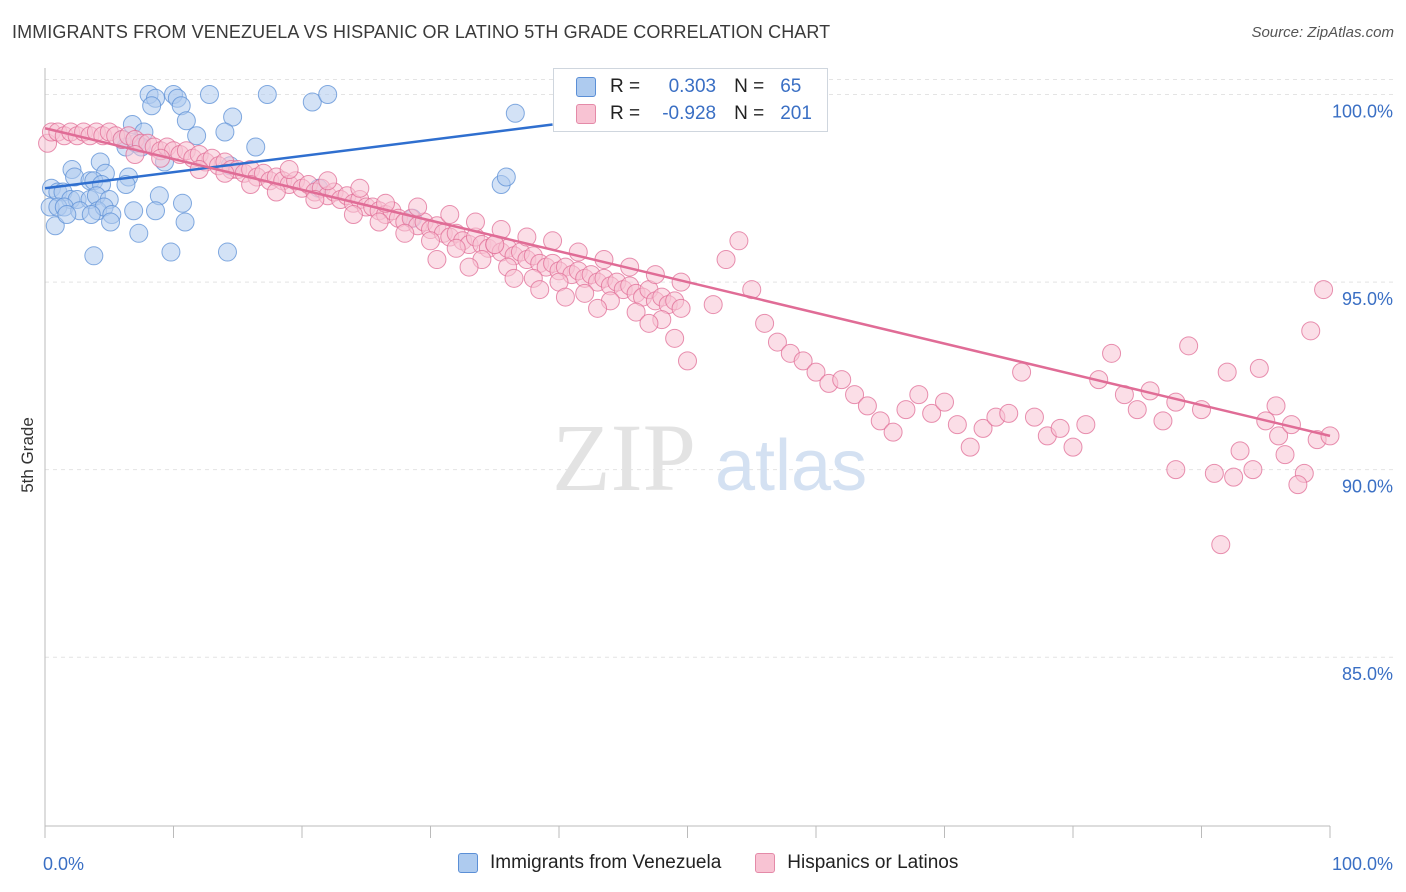 Image resolution: width=1406 pixels, height=892 pixels. I want to click on swatch-hispanic, so click(586, 114).